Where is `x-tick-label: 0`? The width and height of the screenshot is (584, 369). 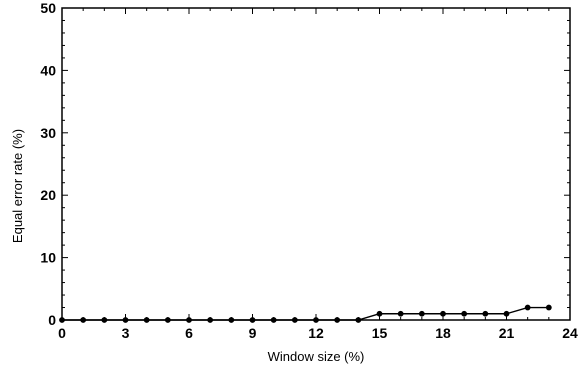
x-tick-label: 0 is located at coordinates (62, 333).